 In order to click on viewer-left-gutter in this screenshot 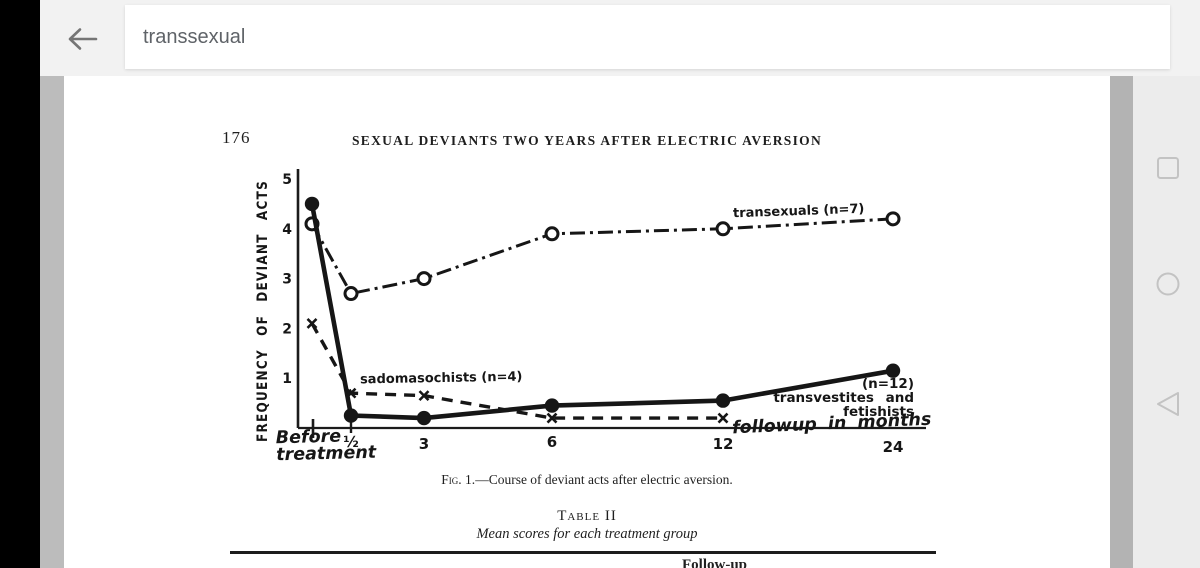, I will do `click(52, 322)`.